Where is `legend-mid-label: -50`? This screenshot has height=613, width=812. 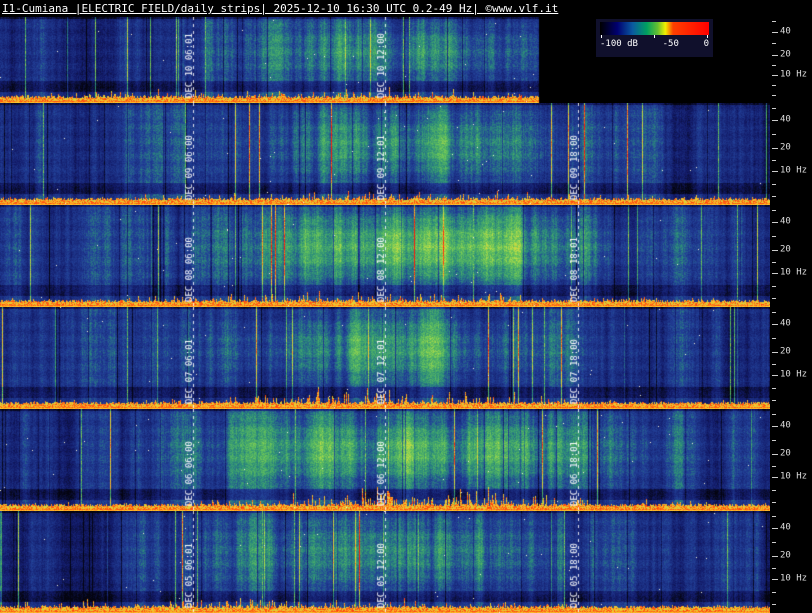 legend-mid-label: -50 is located at coordinates (670, 44).